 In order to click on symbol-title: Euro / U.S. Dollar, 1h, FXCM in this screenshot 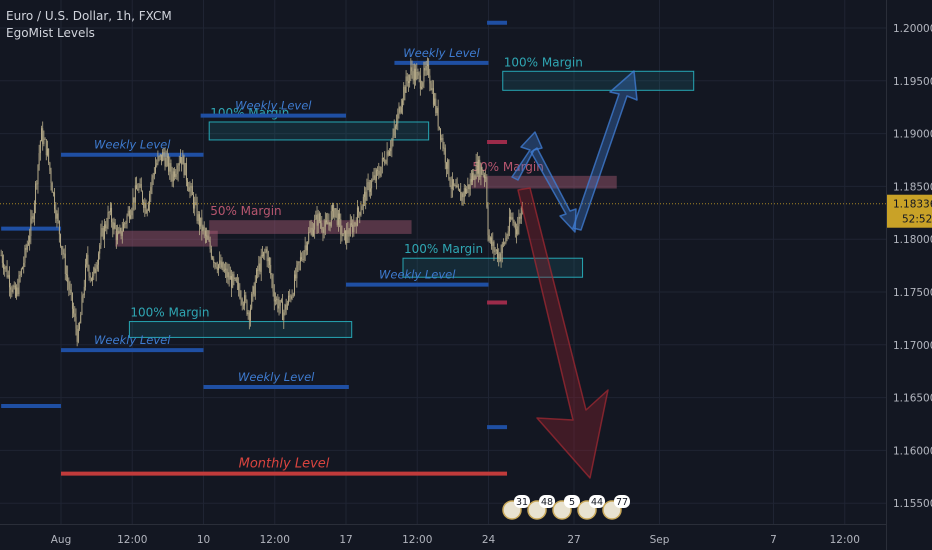, I will do `click(89, 16)`.